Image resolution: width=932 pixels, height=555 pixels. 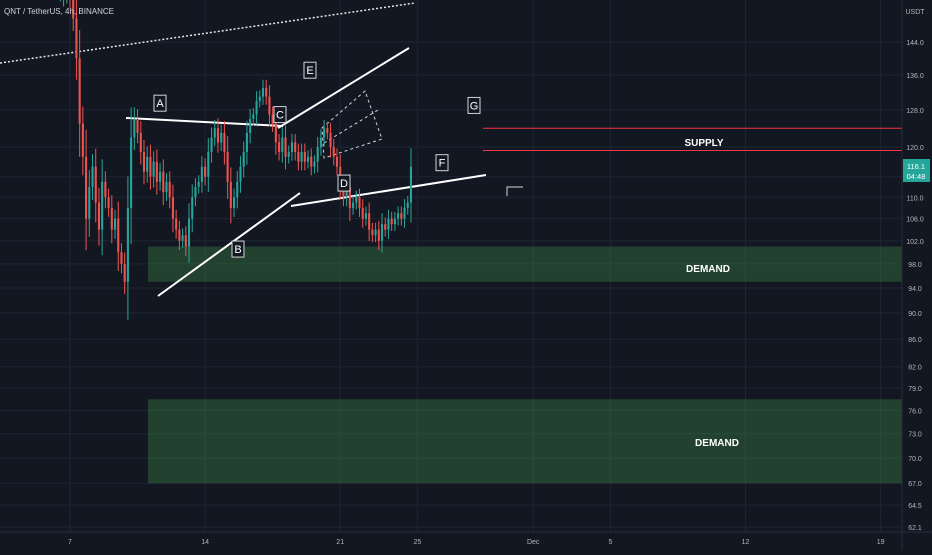 I want to click on x-tick-label: Dec, so click(x=533, y=542).